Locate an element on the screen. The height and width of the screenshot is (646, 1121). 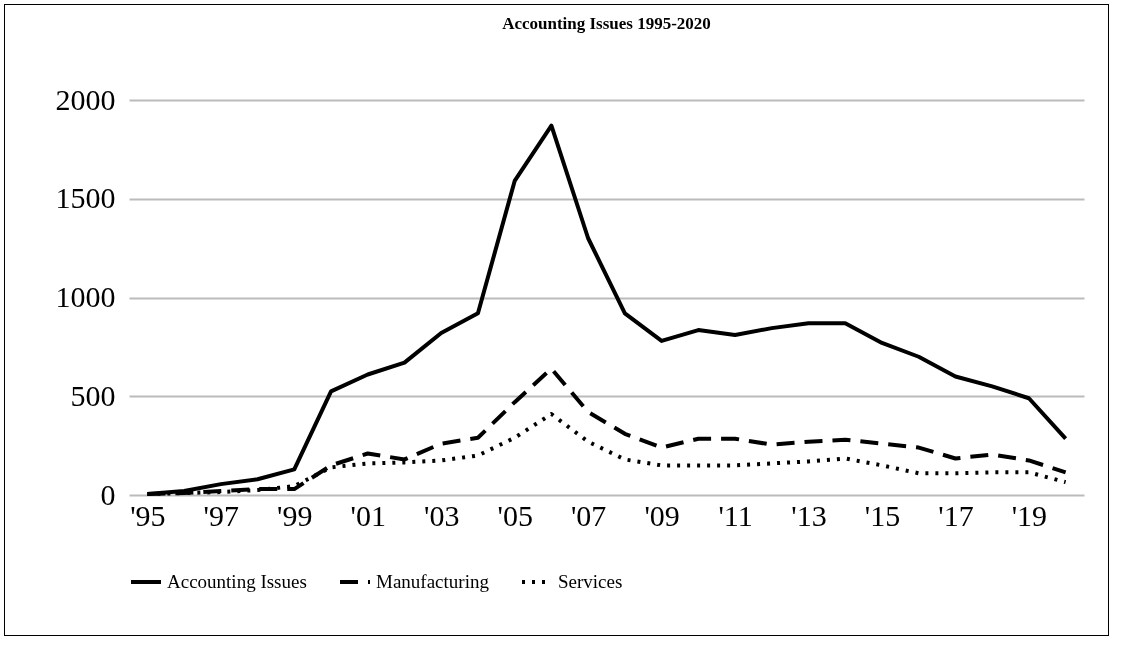
y-tick-label: 1500 is located at coordinates (85, 198).